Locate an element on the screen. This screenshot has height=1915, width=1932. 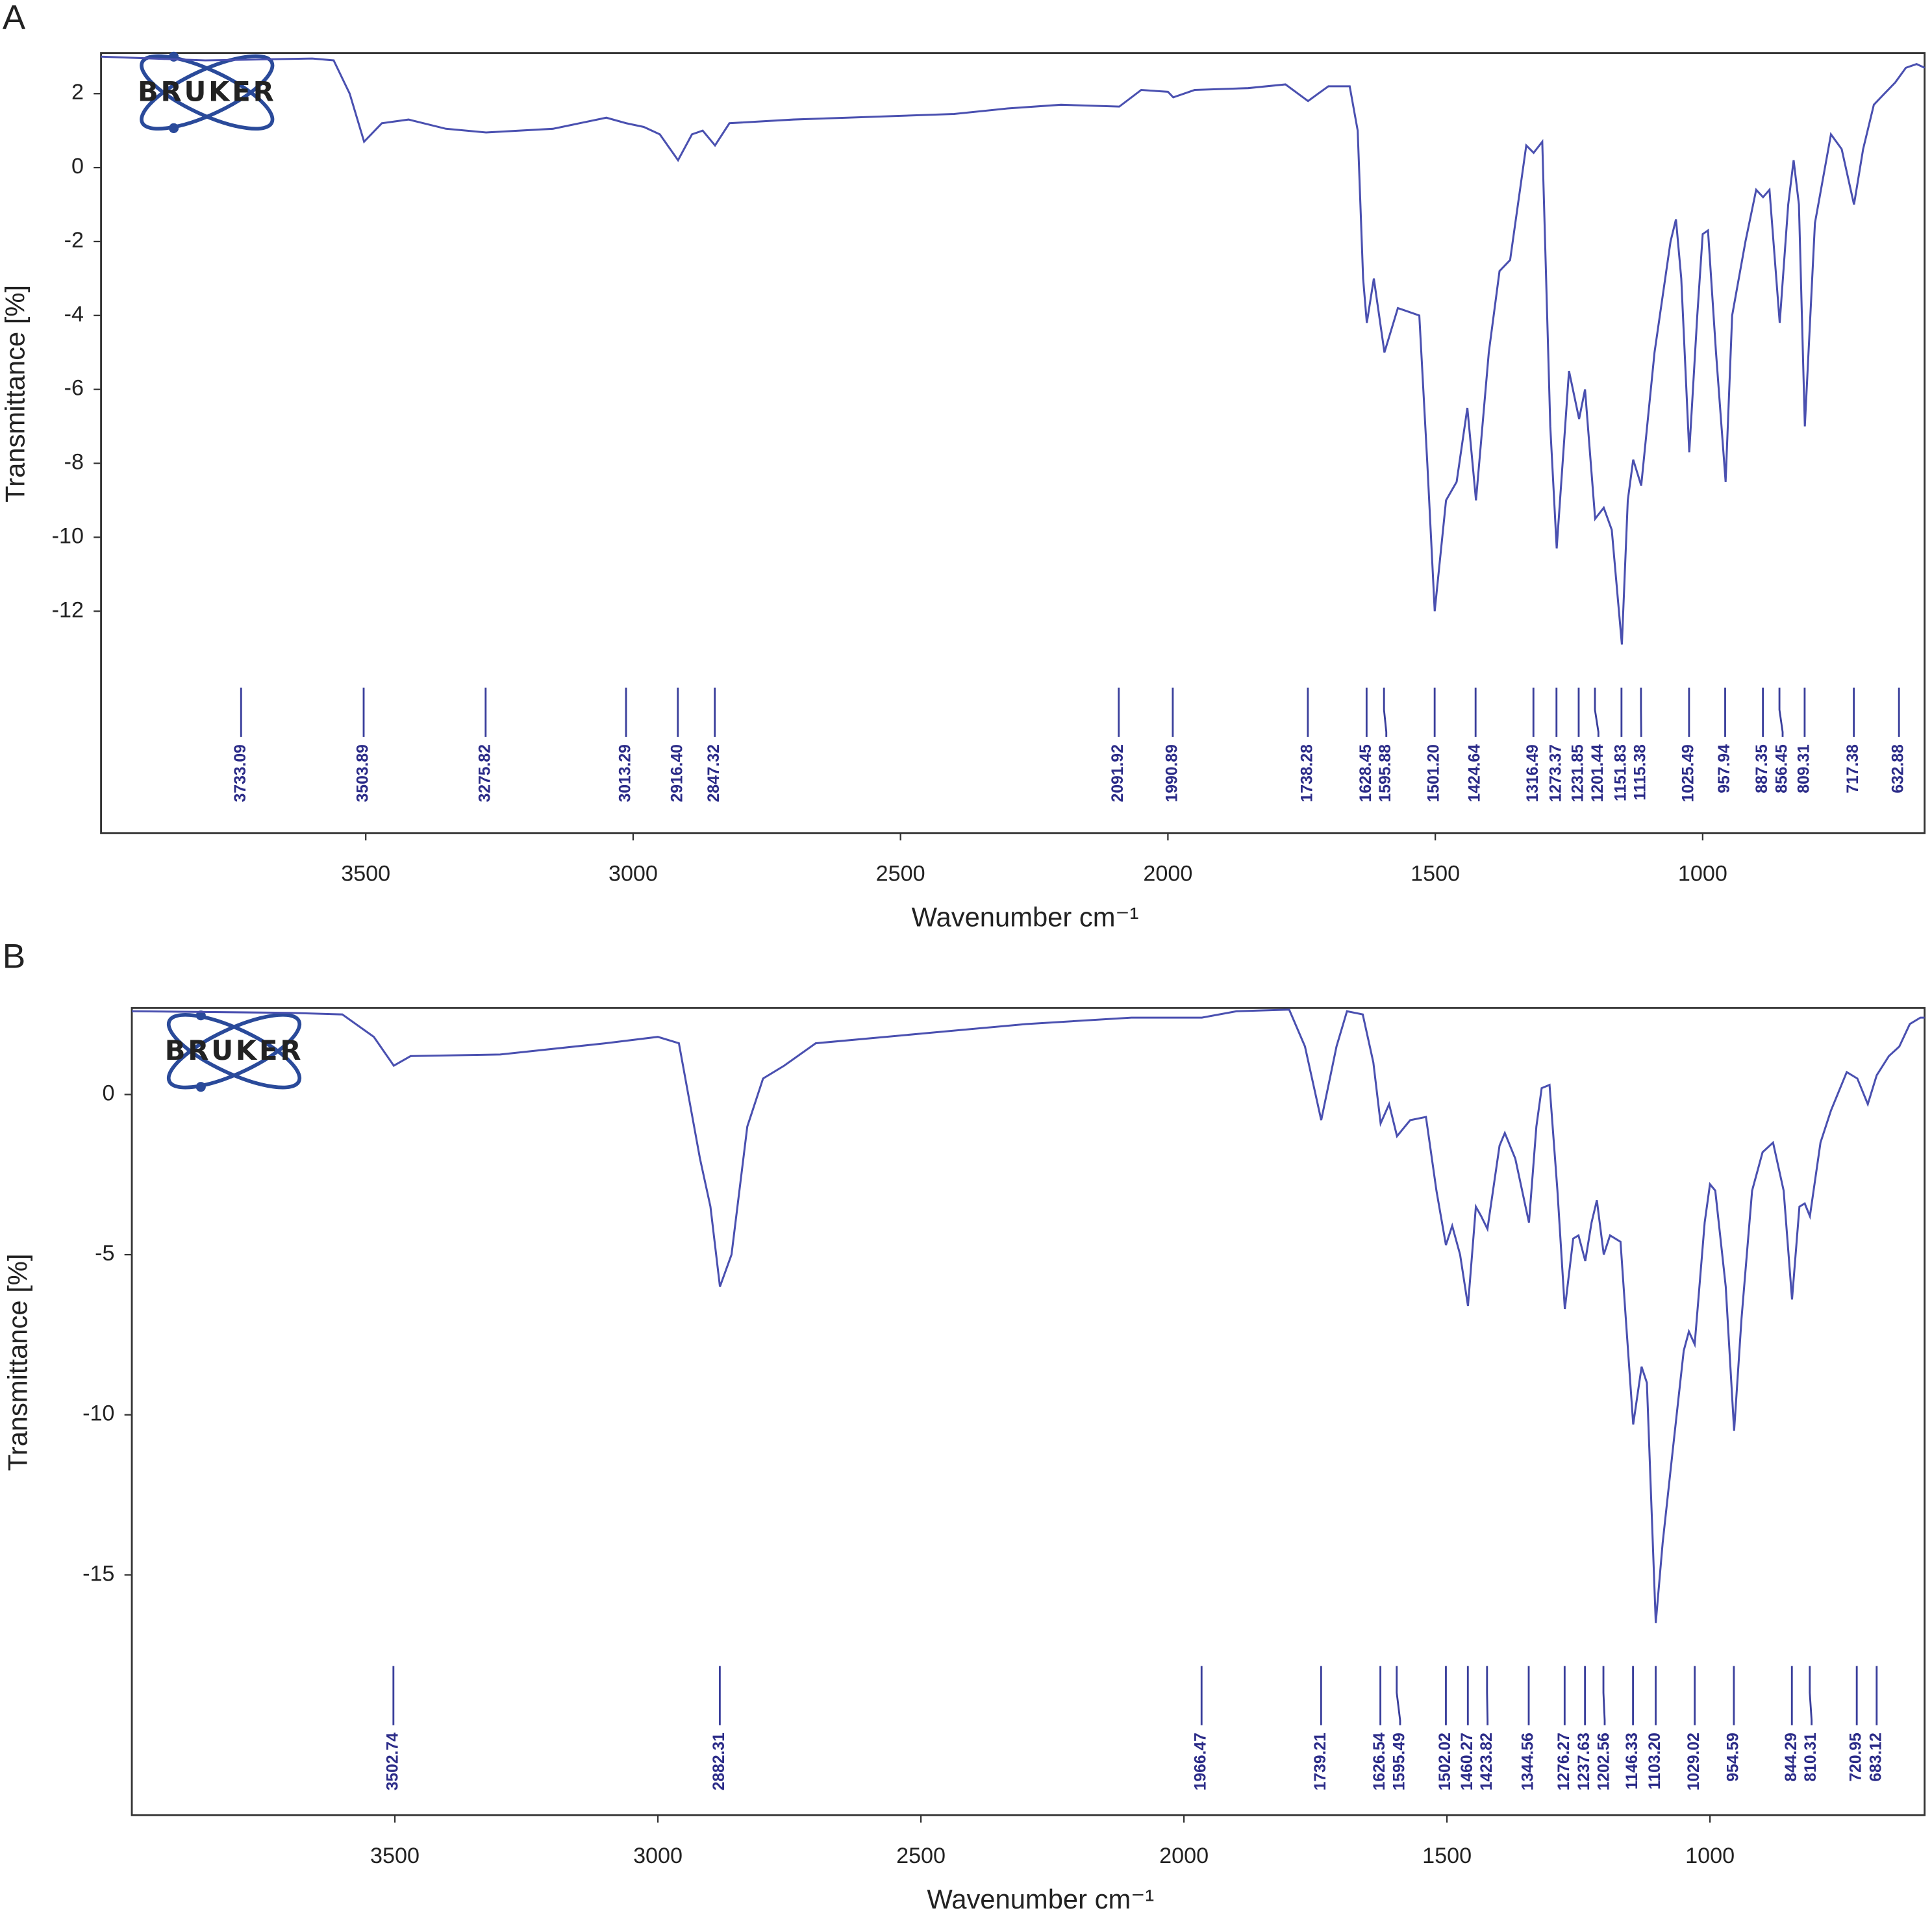
peak-label: 1966.47 is located at coordinates (1201, 1761).